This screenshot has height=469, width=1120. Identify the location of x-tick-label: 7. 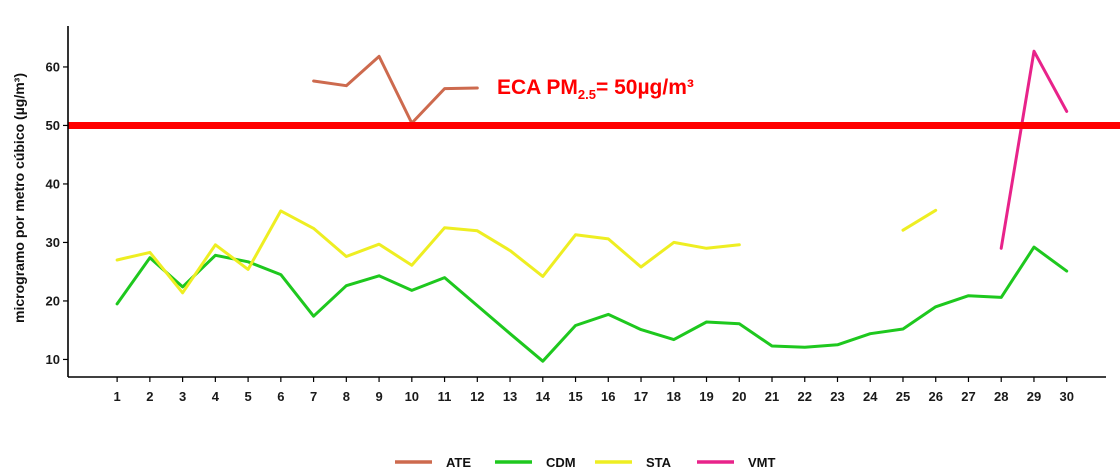
(313, 396).